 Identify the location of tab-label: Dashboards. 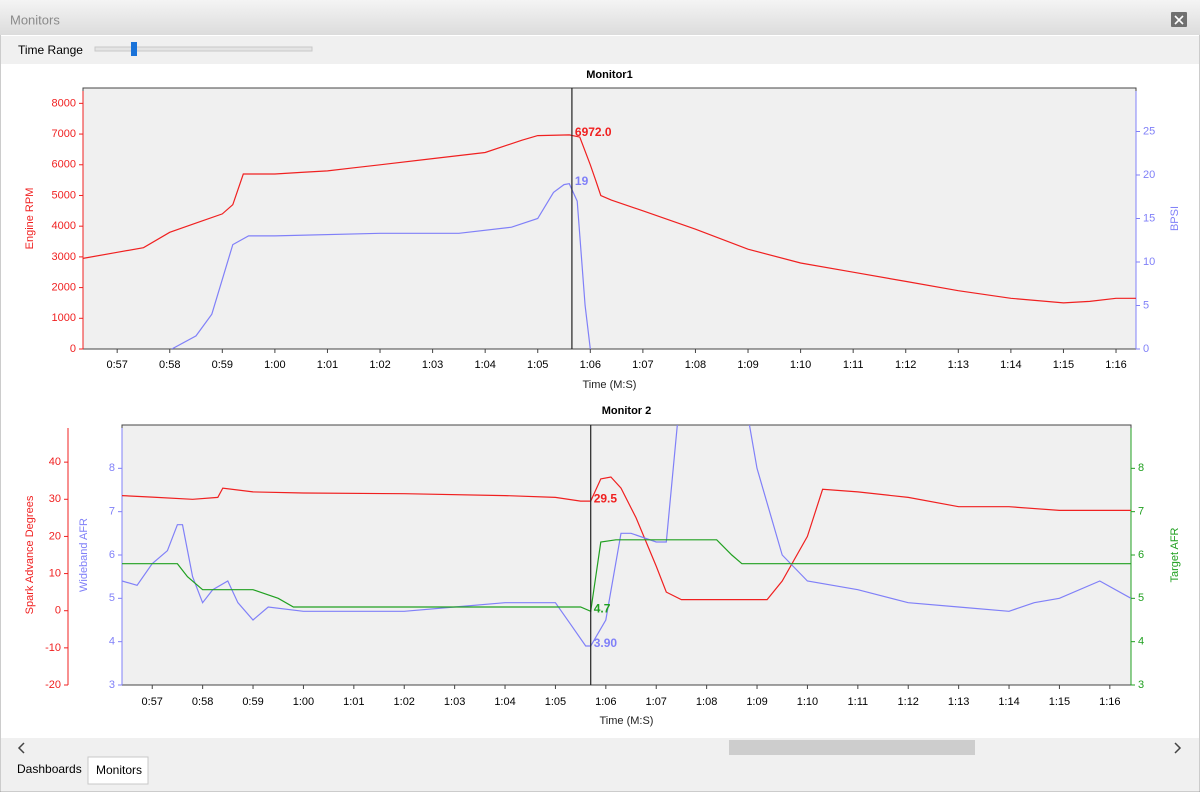
(49, 769).